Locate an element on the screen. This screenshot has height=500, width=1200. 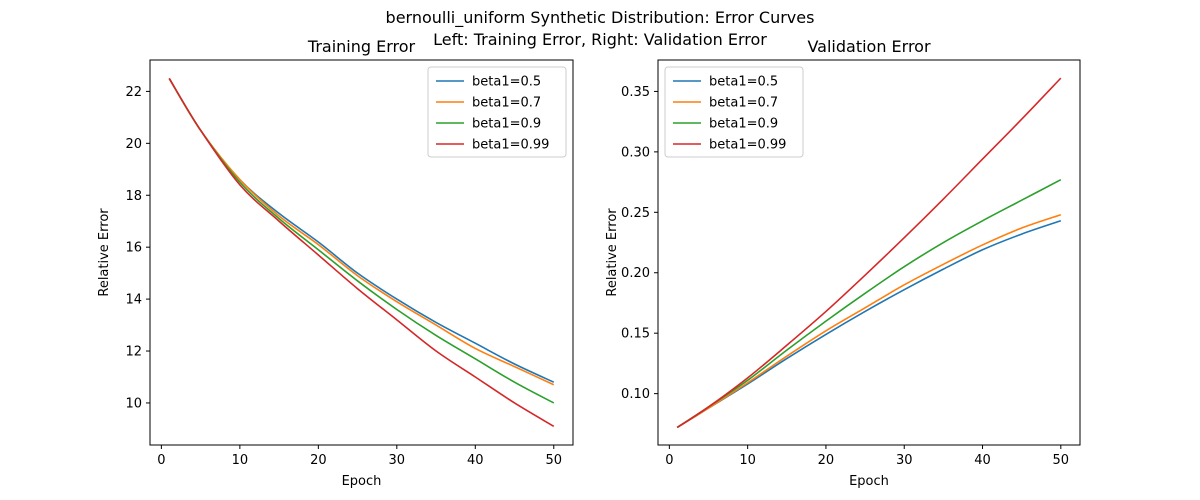
training-y-tick-label: 16 is located at coordinates (133, 248).